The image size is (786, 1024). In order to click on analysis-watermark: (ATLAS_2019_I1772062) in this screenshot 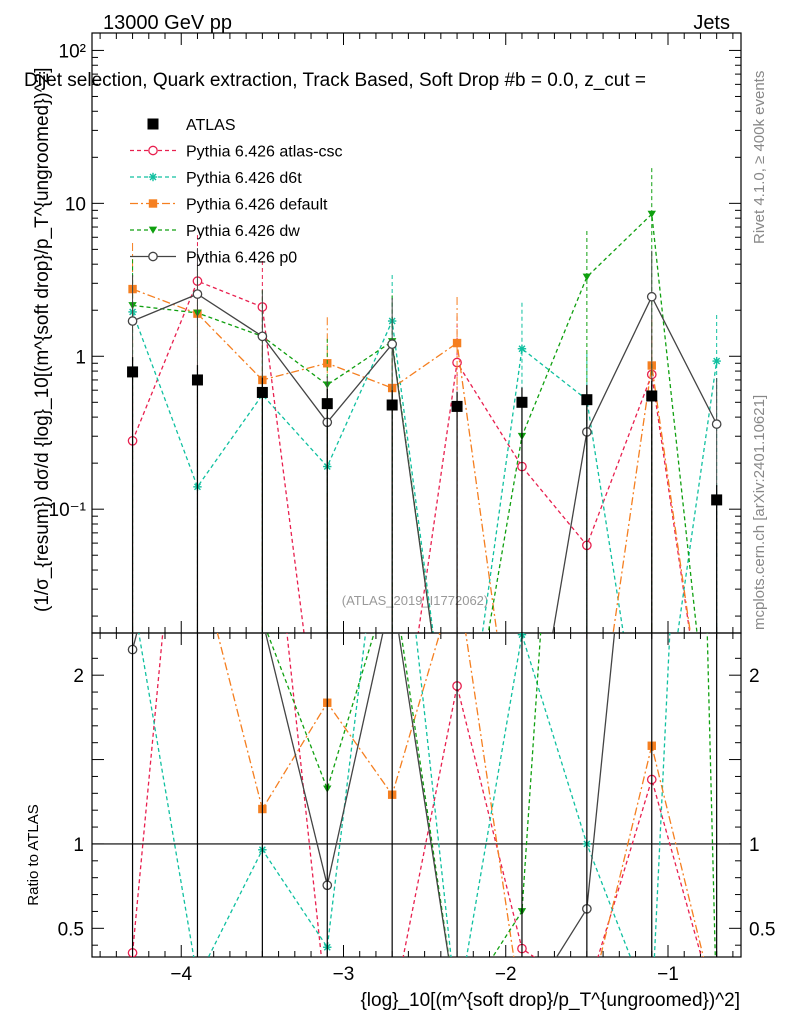, I will do `click(415, 600)`.